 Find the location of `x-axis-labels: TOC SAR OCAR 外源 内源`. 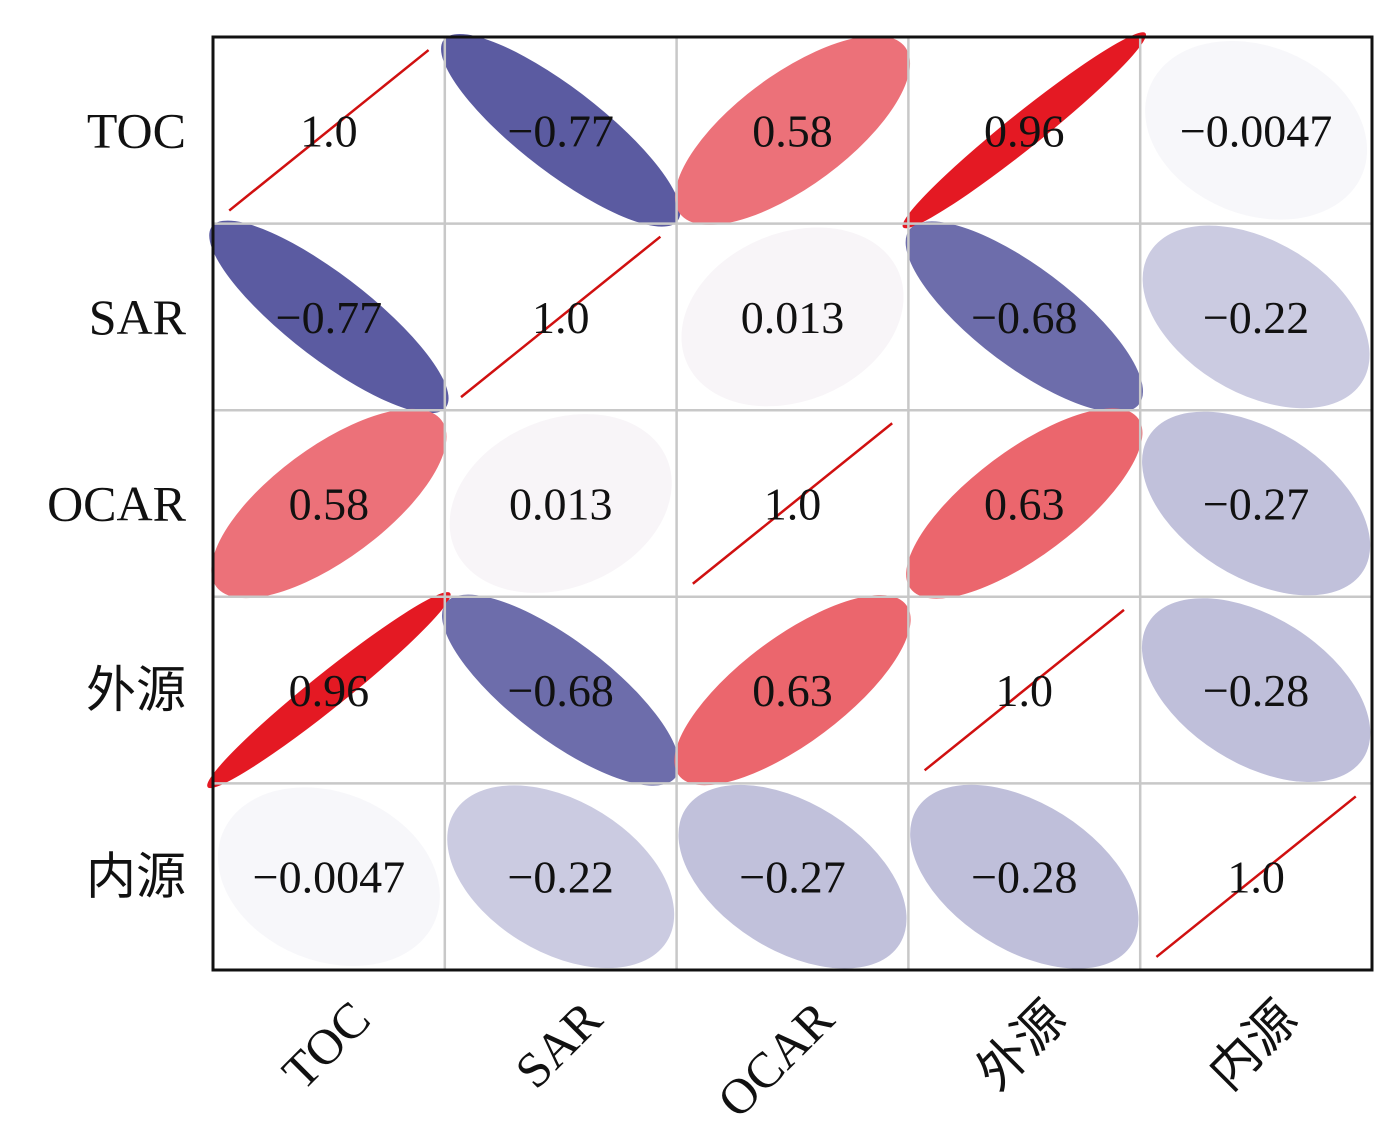

x-axis-labels: TOC SAR OCAR 外源 内源 is located at coordinates (789, 1059).